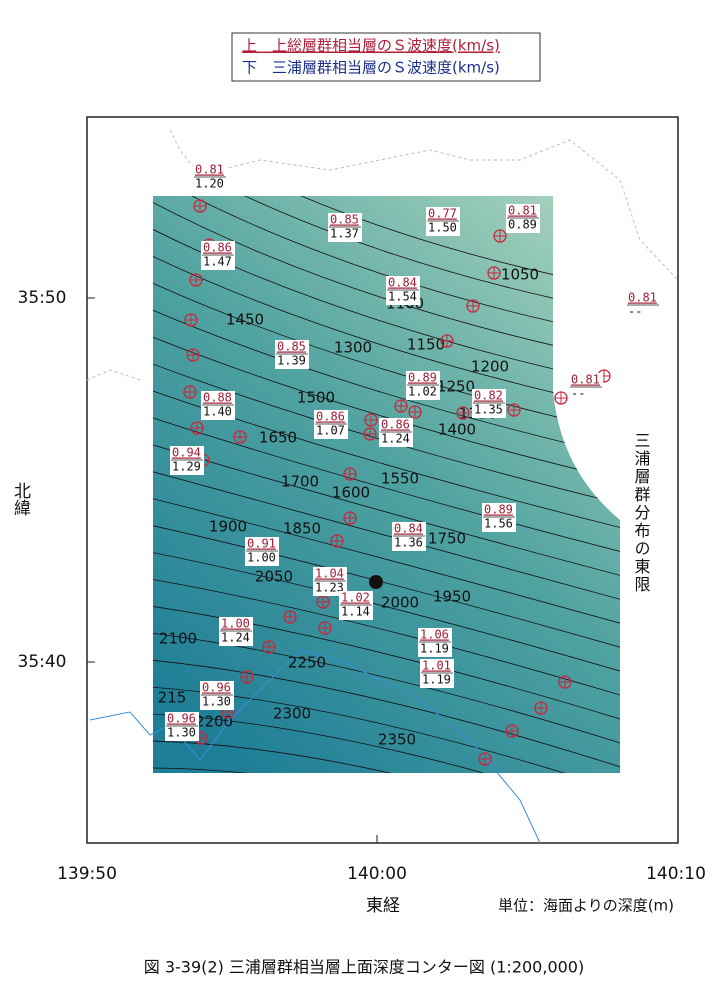  Describe the element at coordinates (330, 417) in the screenshot. I see `upper-velocity: 0.86` at that location.